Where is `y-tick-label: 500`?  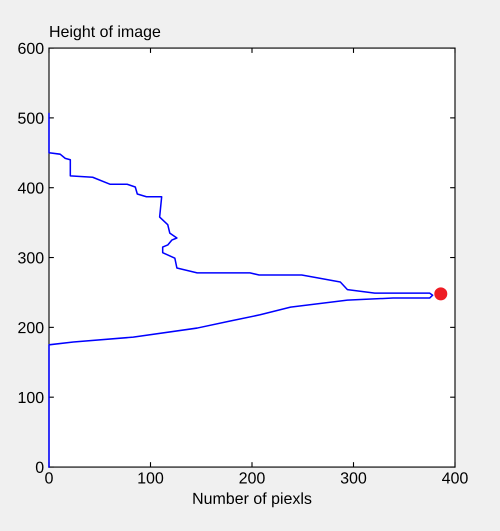 y-tick-label: 500 is located at coordinates (31, 118).